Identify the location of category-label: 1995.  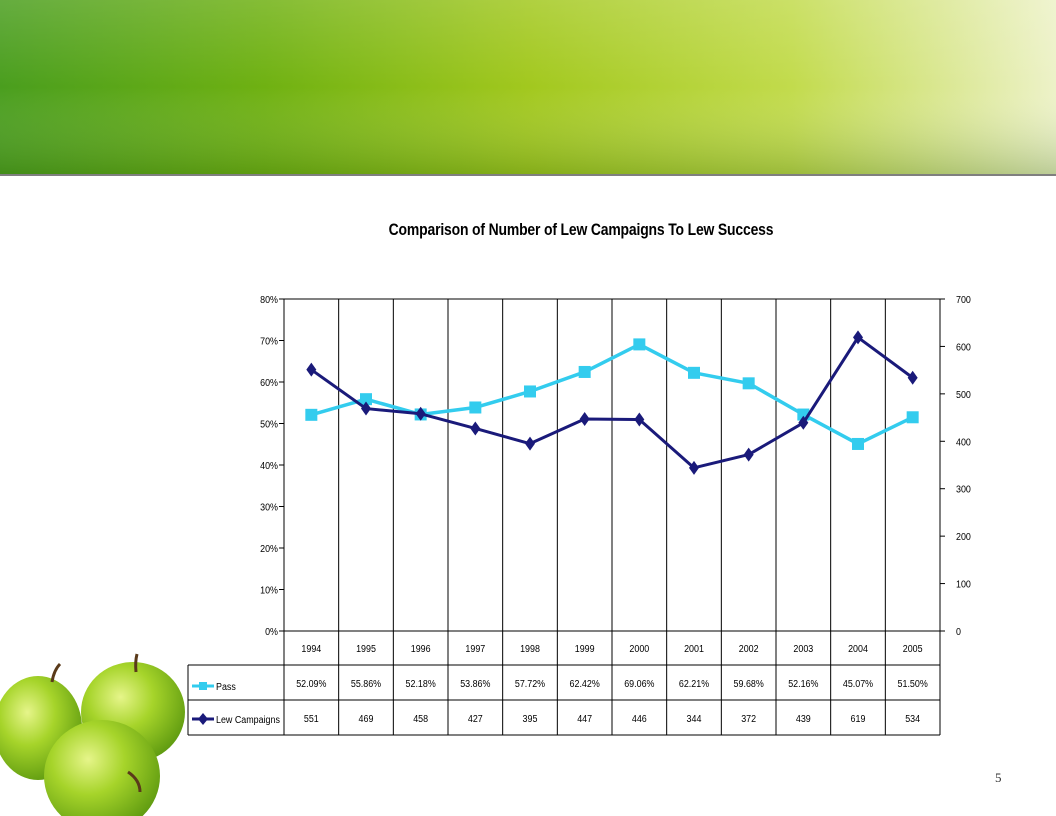
(366, 649).